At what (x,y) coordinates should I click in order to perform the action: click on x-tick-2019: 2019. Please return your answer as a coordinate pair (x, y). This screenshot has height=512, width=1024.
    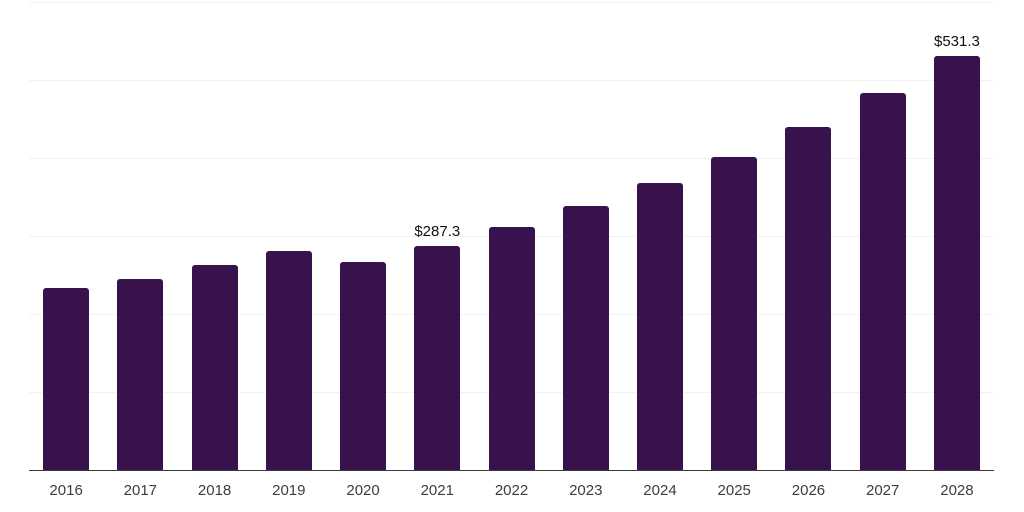
    Looking at the image, I should click on (289, 490).